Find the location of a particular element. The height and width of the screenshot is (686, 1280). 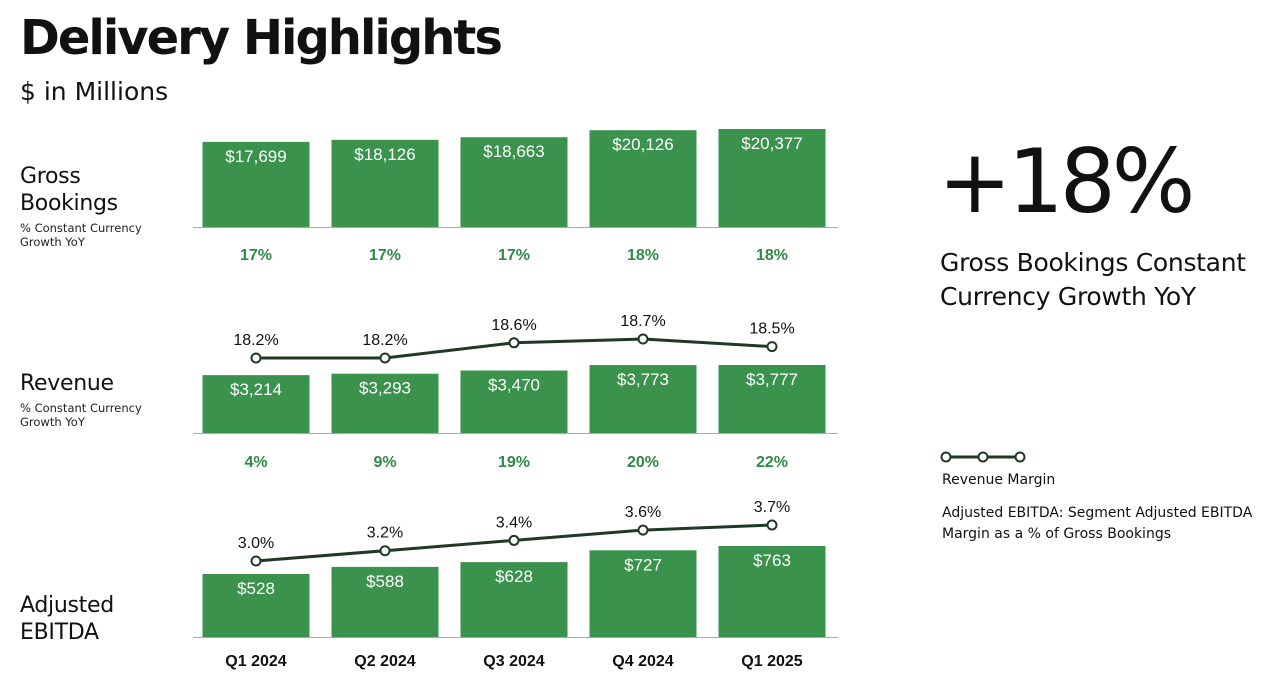

revenue-name-line1: Revenue is located at coordinates (67, 383).